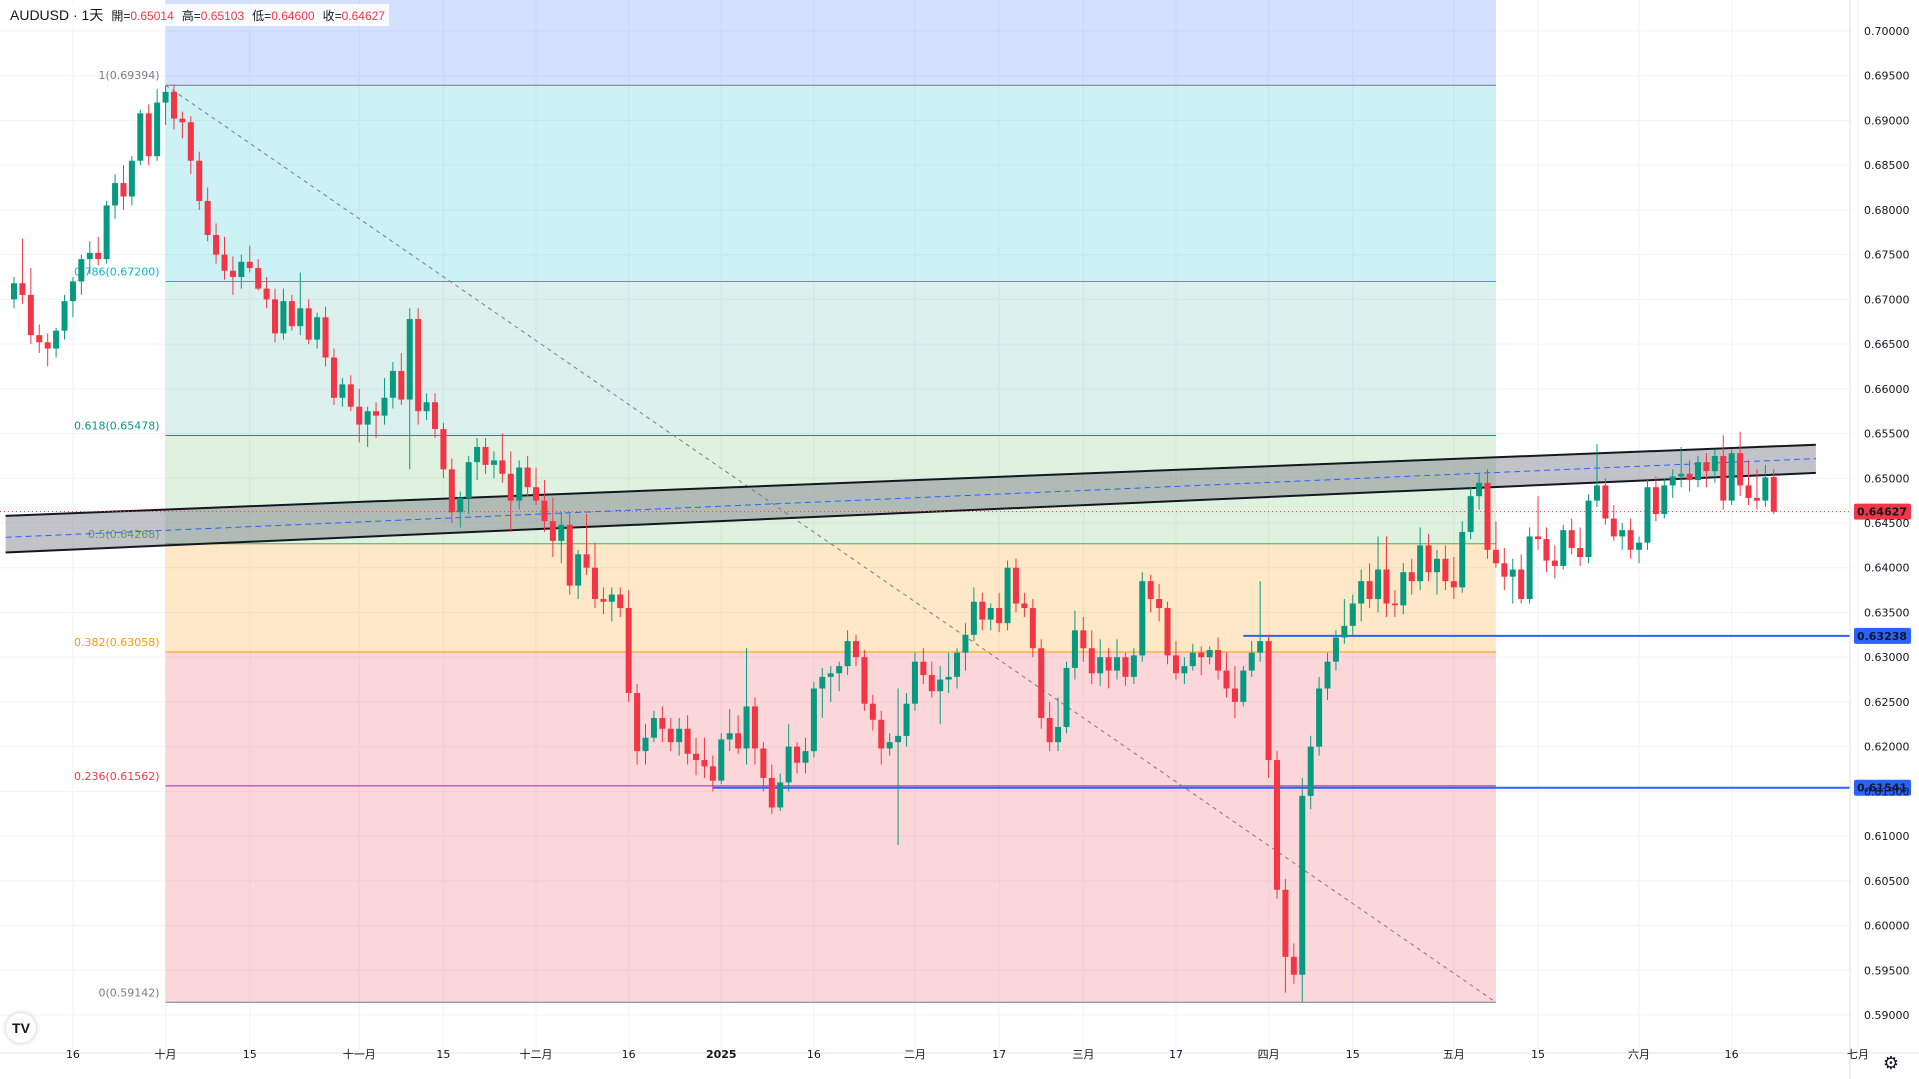 This screenshot has width=1919, height=1079. What do you see at coordinates (910, 480) in the screenshot?
I see `channel-upper-line` at bounding box center [910, 480].